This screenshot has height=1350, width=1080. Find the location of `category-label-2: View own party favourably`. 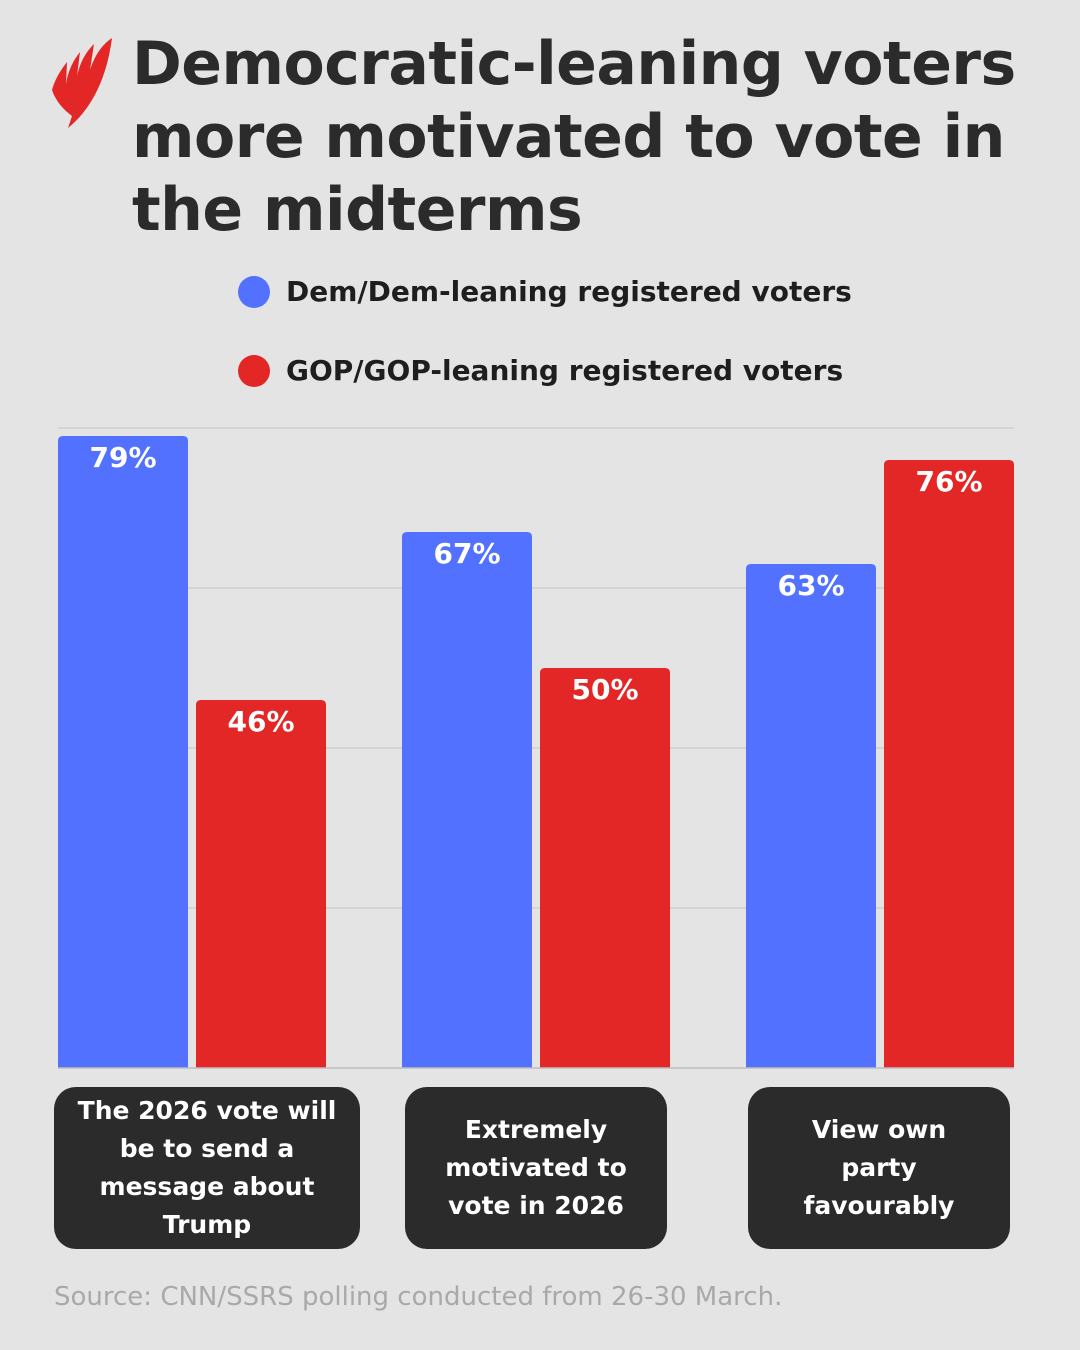

category-label-2: View own party favourably is located at coordinates (879, 1168).